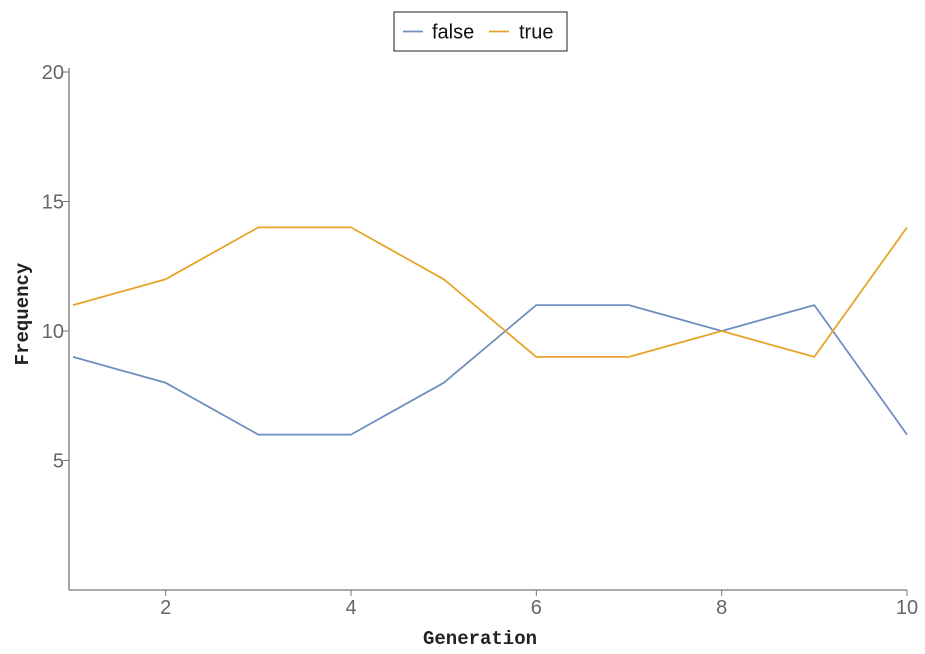  What do you see at coordinates (350, 608) in the screenshot?
I see `x-tick-label: 4` at bounding box center [350, 608].